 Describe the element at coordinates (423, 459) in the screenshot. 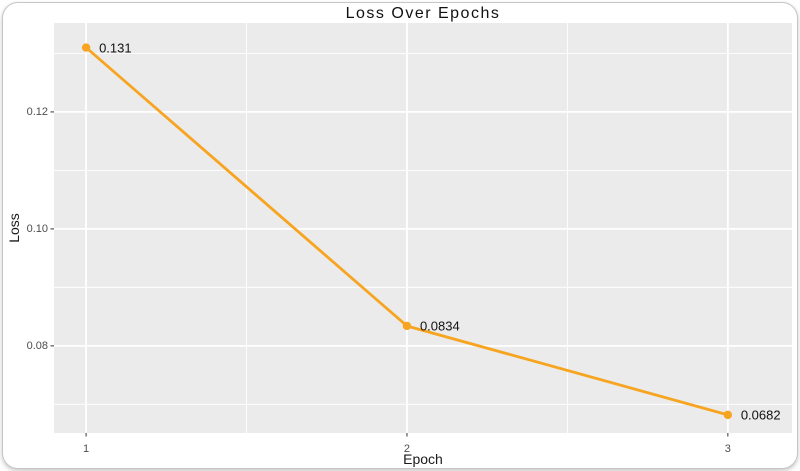

I see `x-axis-title: Epoch` at that location.